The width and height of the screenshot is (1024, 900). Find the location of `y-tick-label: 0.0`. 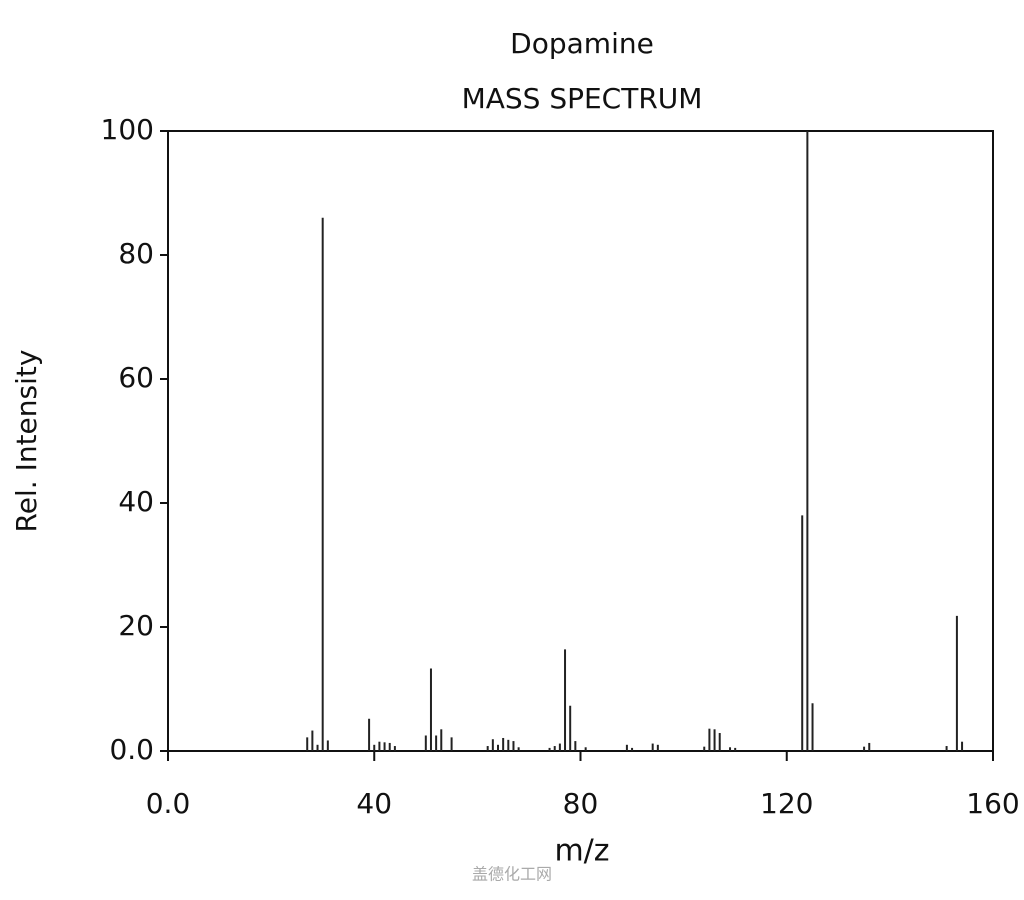

y-tick-label: 0.0 is located at coordinates (131, 749).